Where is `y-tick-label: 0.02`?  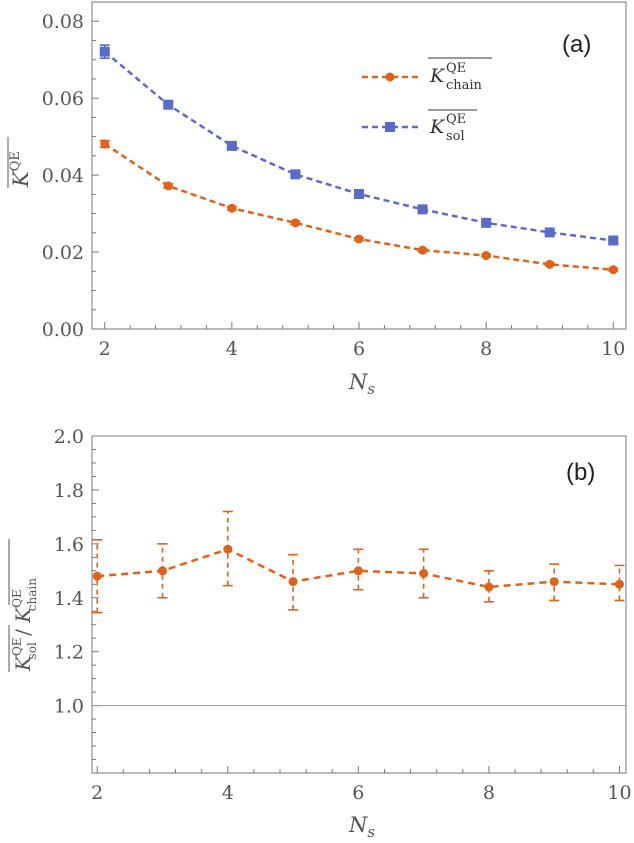 y-tick-label: 0.02 is located at coordinates (63, 253).